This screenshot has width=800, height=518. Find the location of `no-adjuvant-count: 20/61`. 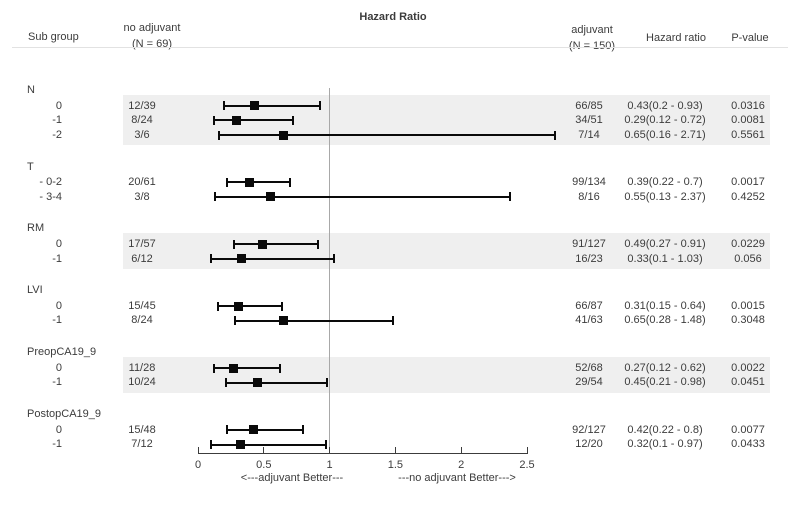

no-adjuvant-count: 20/61 is located at coordinates (142, 182).